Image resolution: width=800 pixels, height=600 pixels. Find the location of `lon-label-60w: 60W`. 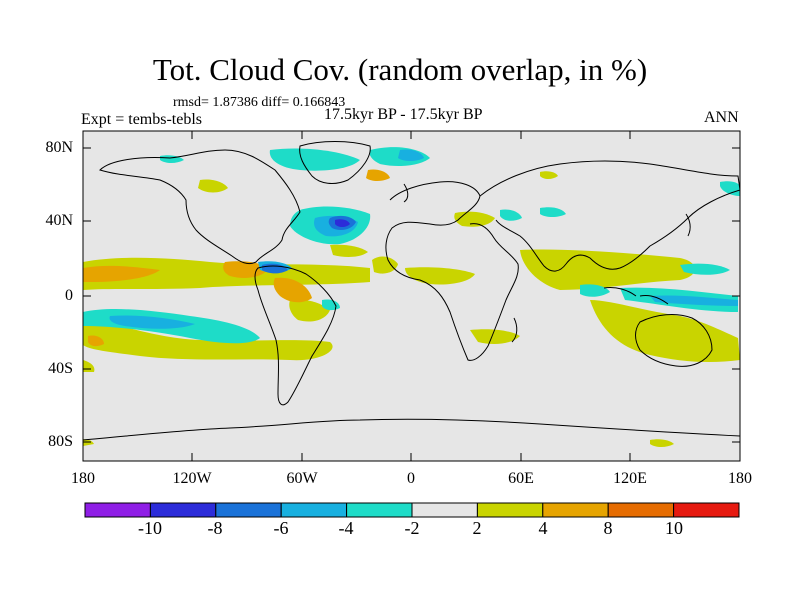

lon-label-60w: 60W is located at coordinates (302, 478).